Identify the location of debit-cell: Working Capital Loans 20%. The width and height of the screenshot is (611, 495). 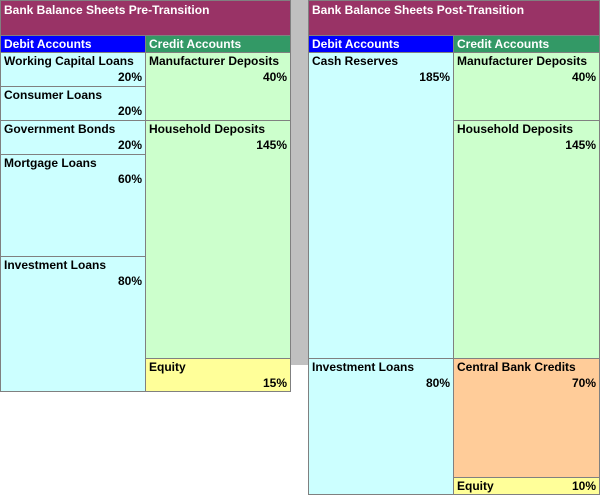
(73, 69).